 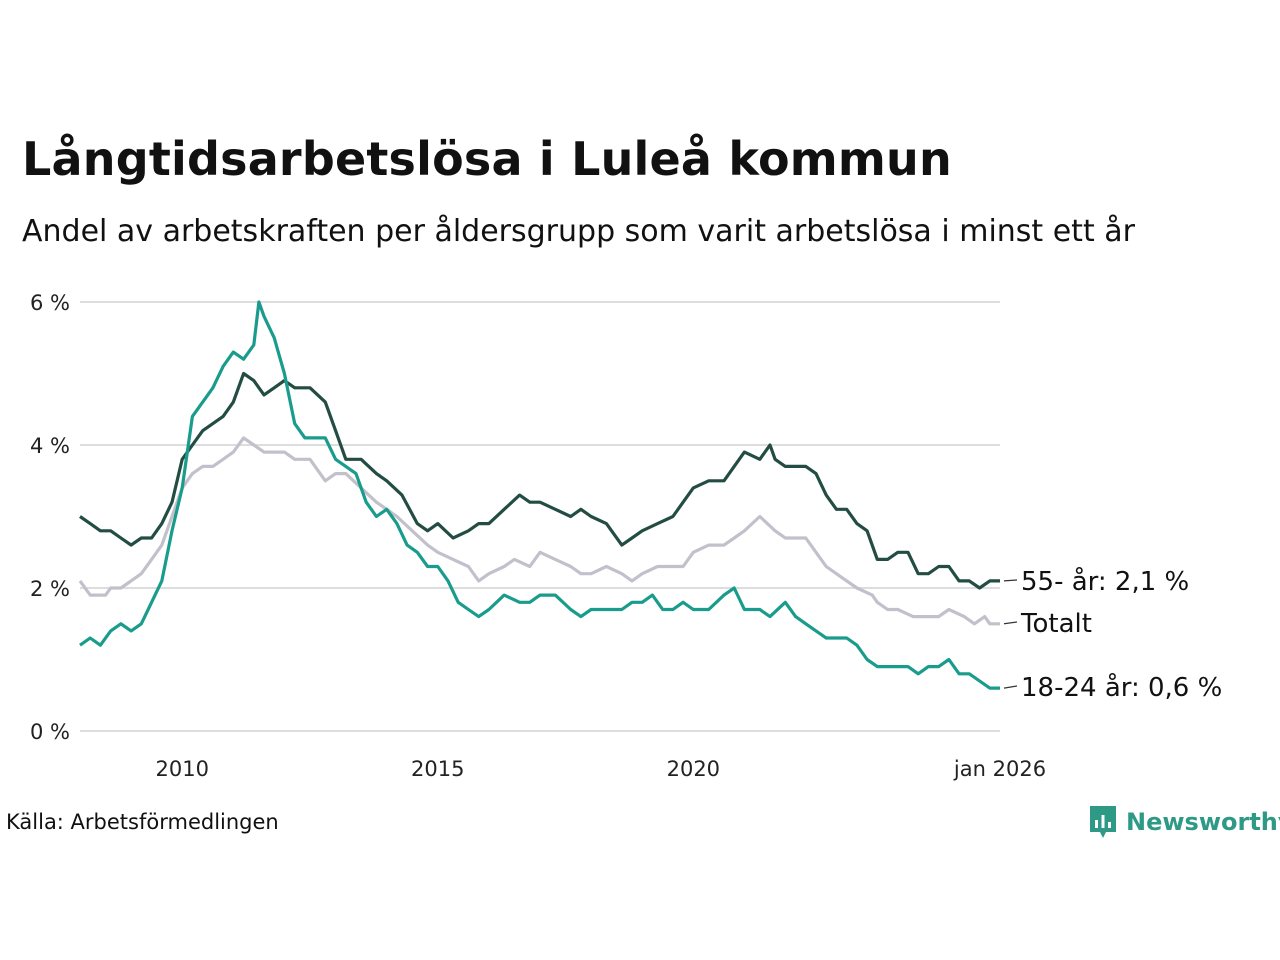 I want to click on end-label-total: Totalt, so click(x=1056, y=624).